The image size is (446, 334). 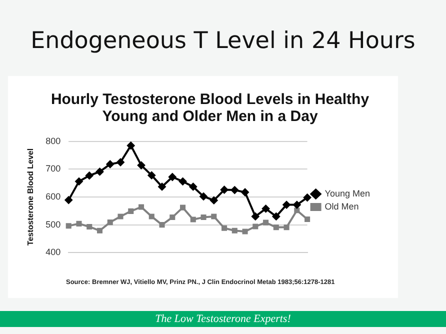 What do you see at coordinates (53, 169) in the screenshot?
I see `y-tick-label: 700` at bounding box center [53, 169].